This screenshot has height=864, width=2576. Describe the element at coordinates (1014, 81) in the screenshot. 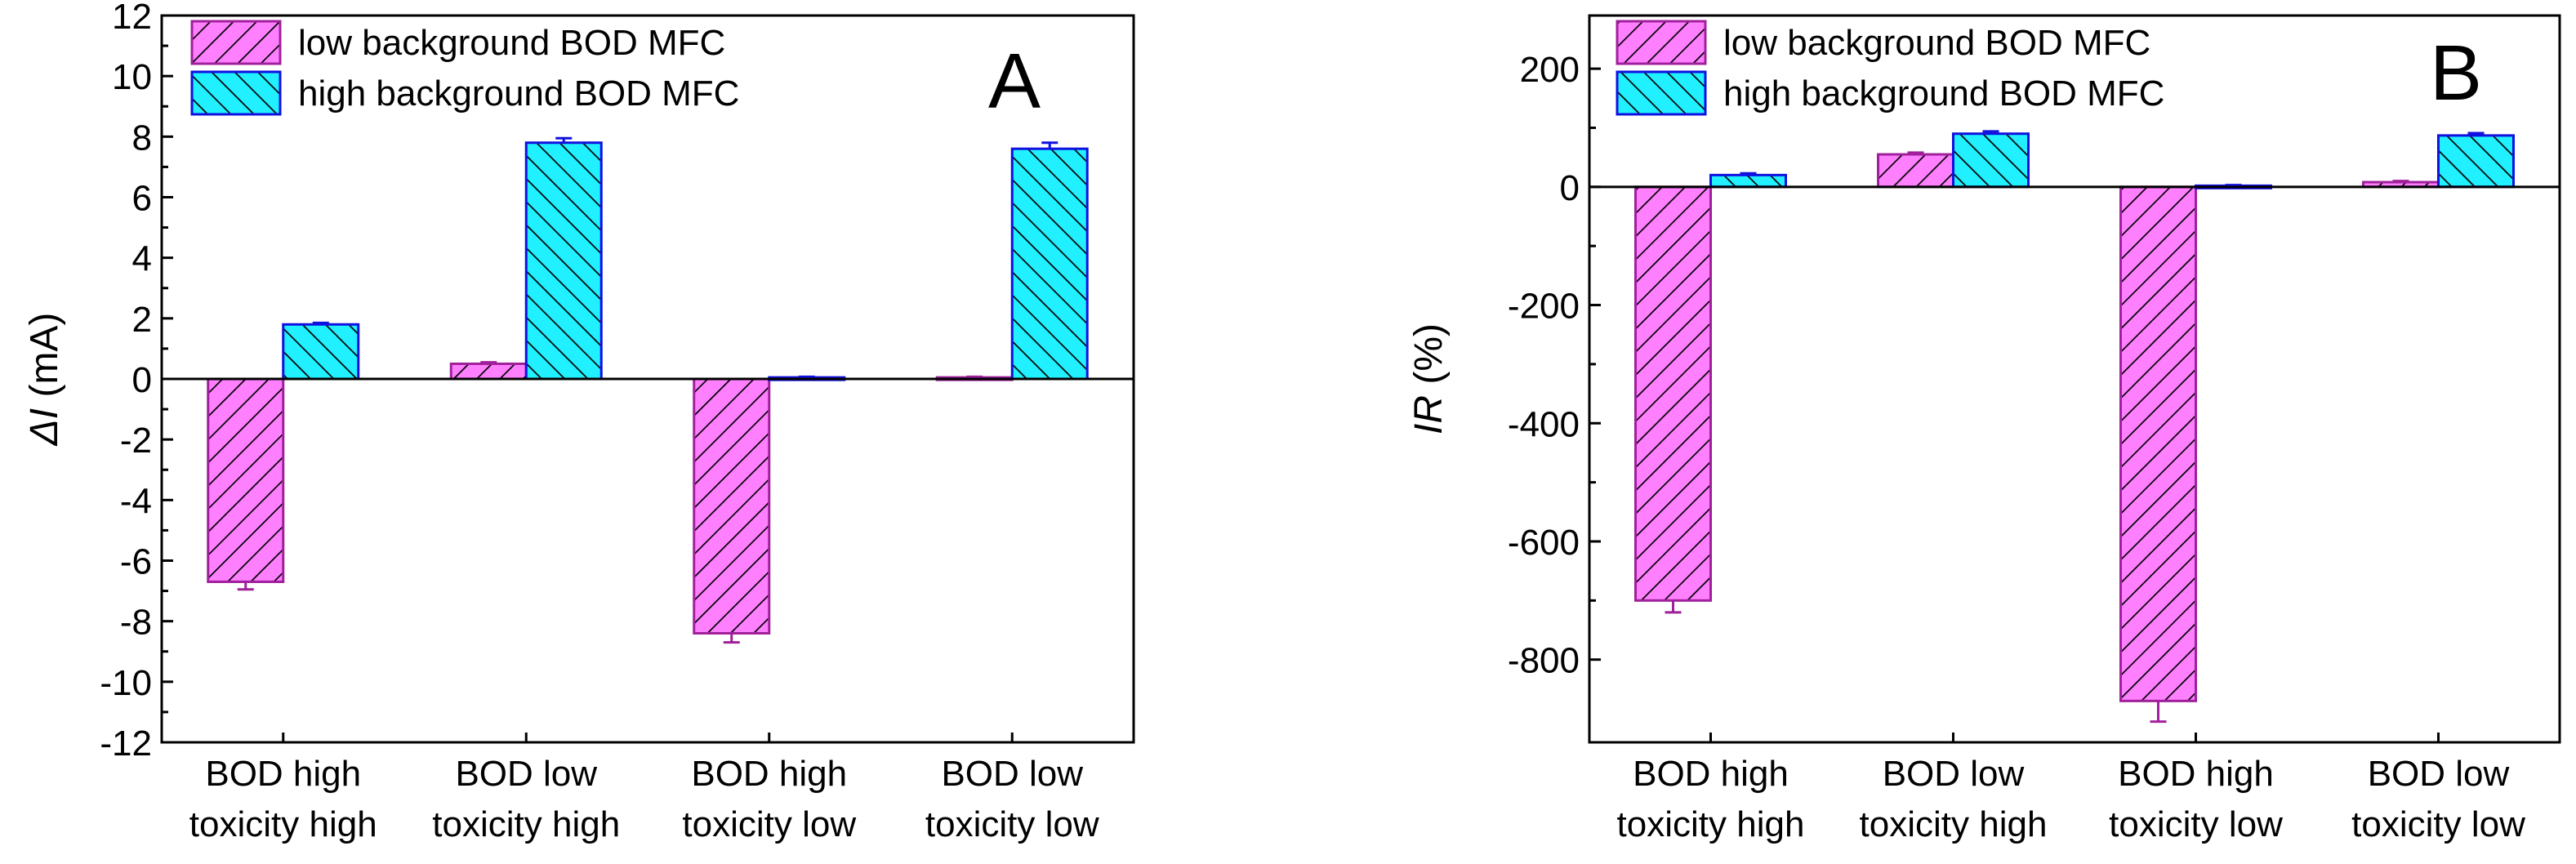

I see `panel-label: A` at that location.